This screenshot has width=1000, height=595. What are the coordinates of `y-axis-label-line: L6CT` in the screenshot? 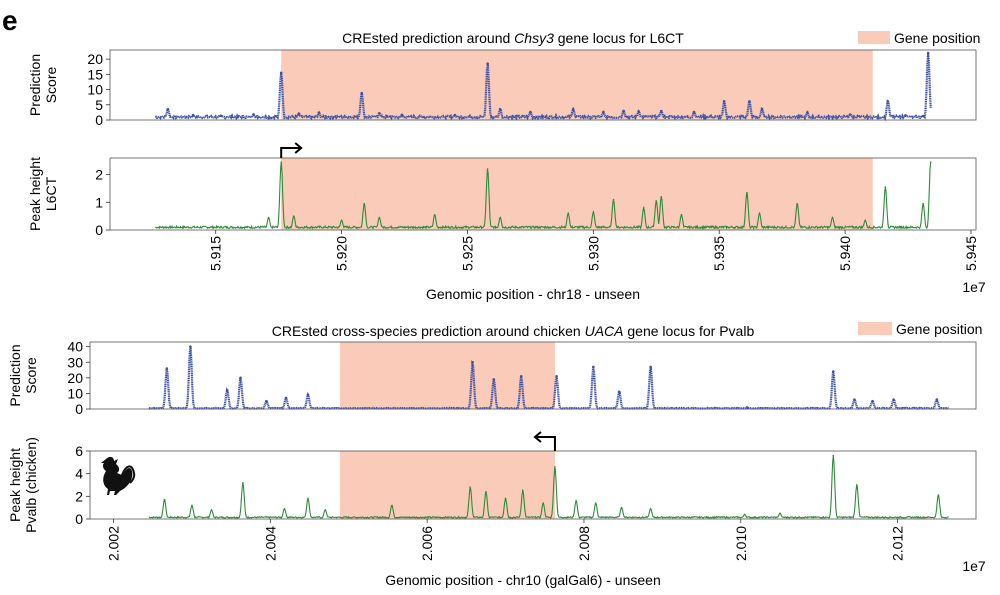 It's located at (51, 193).